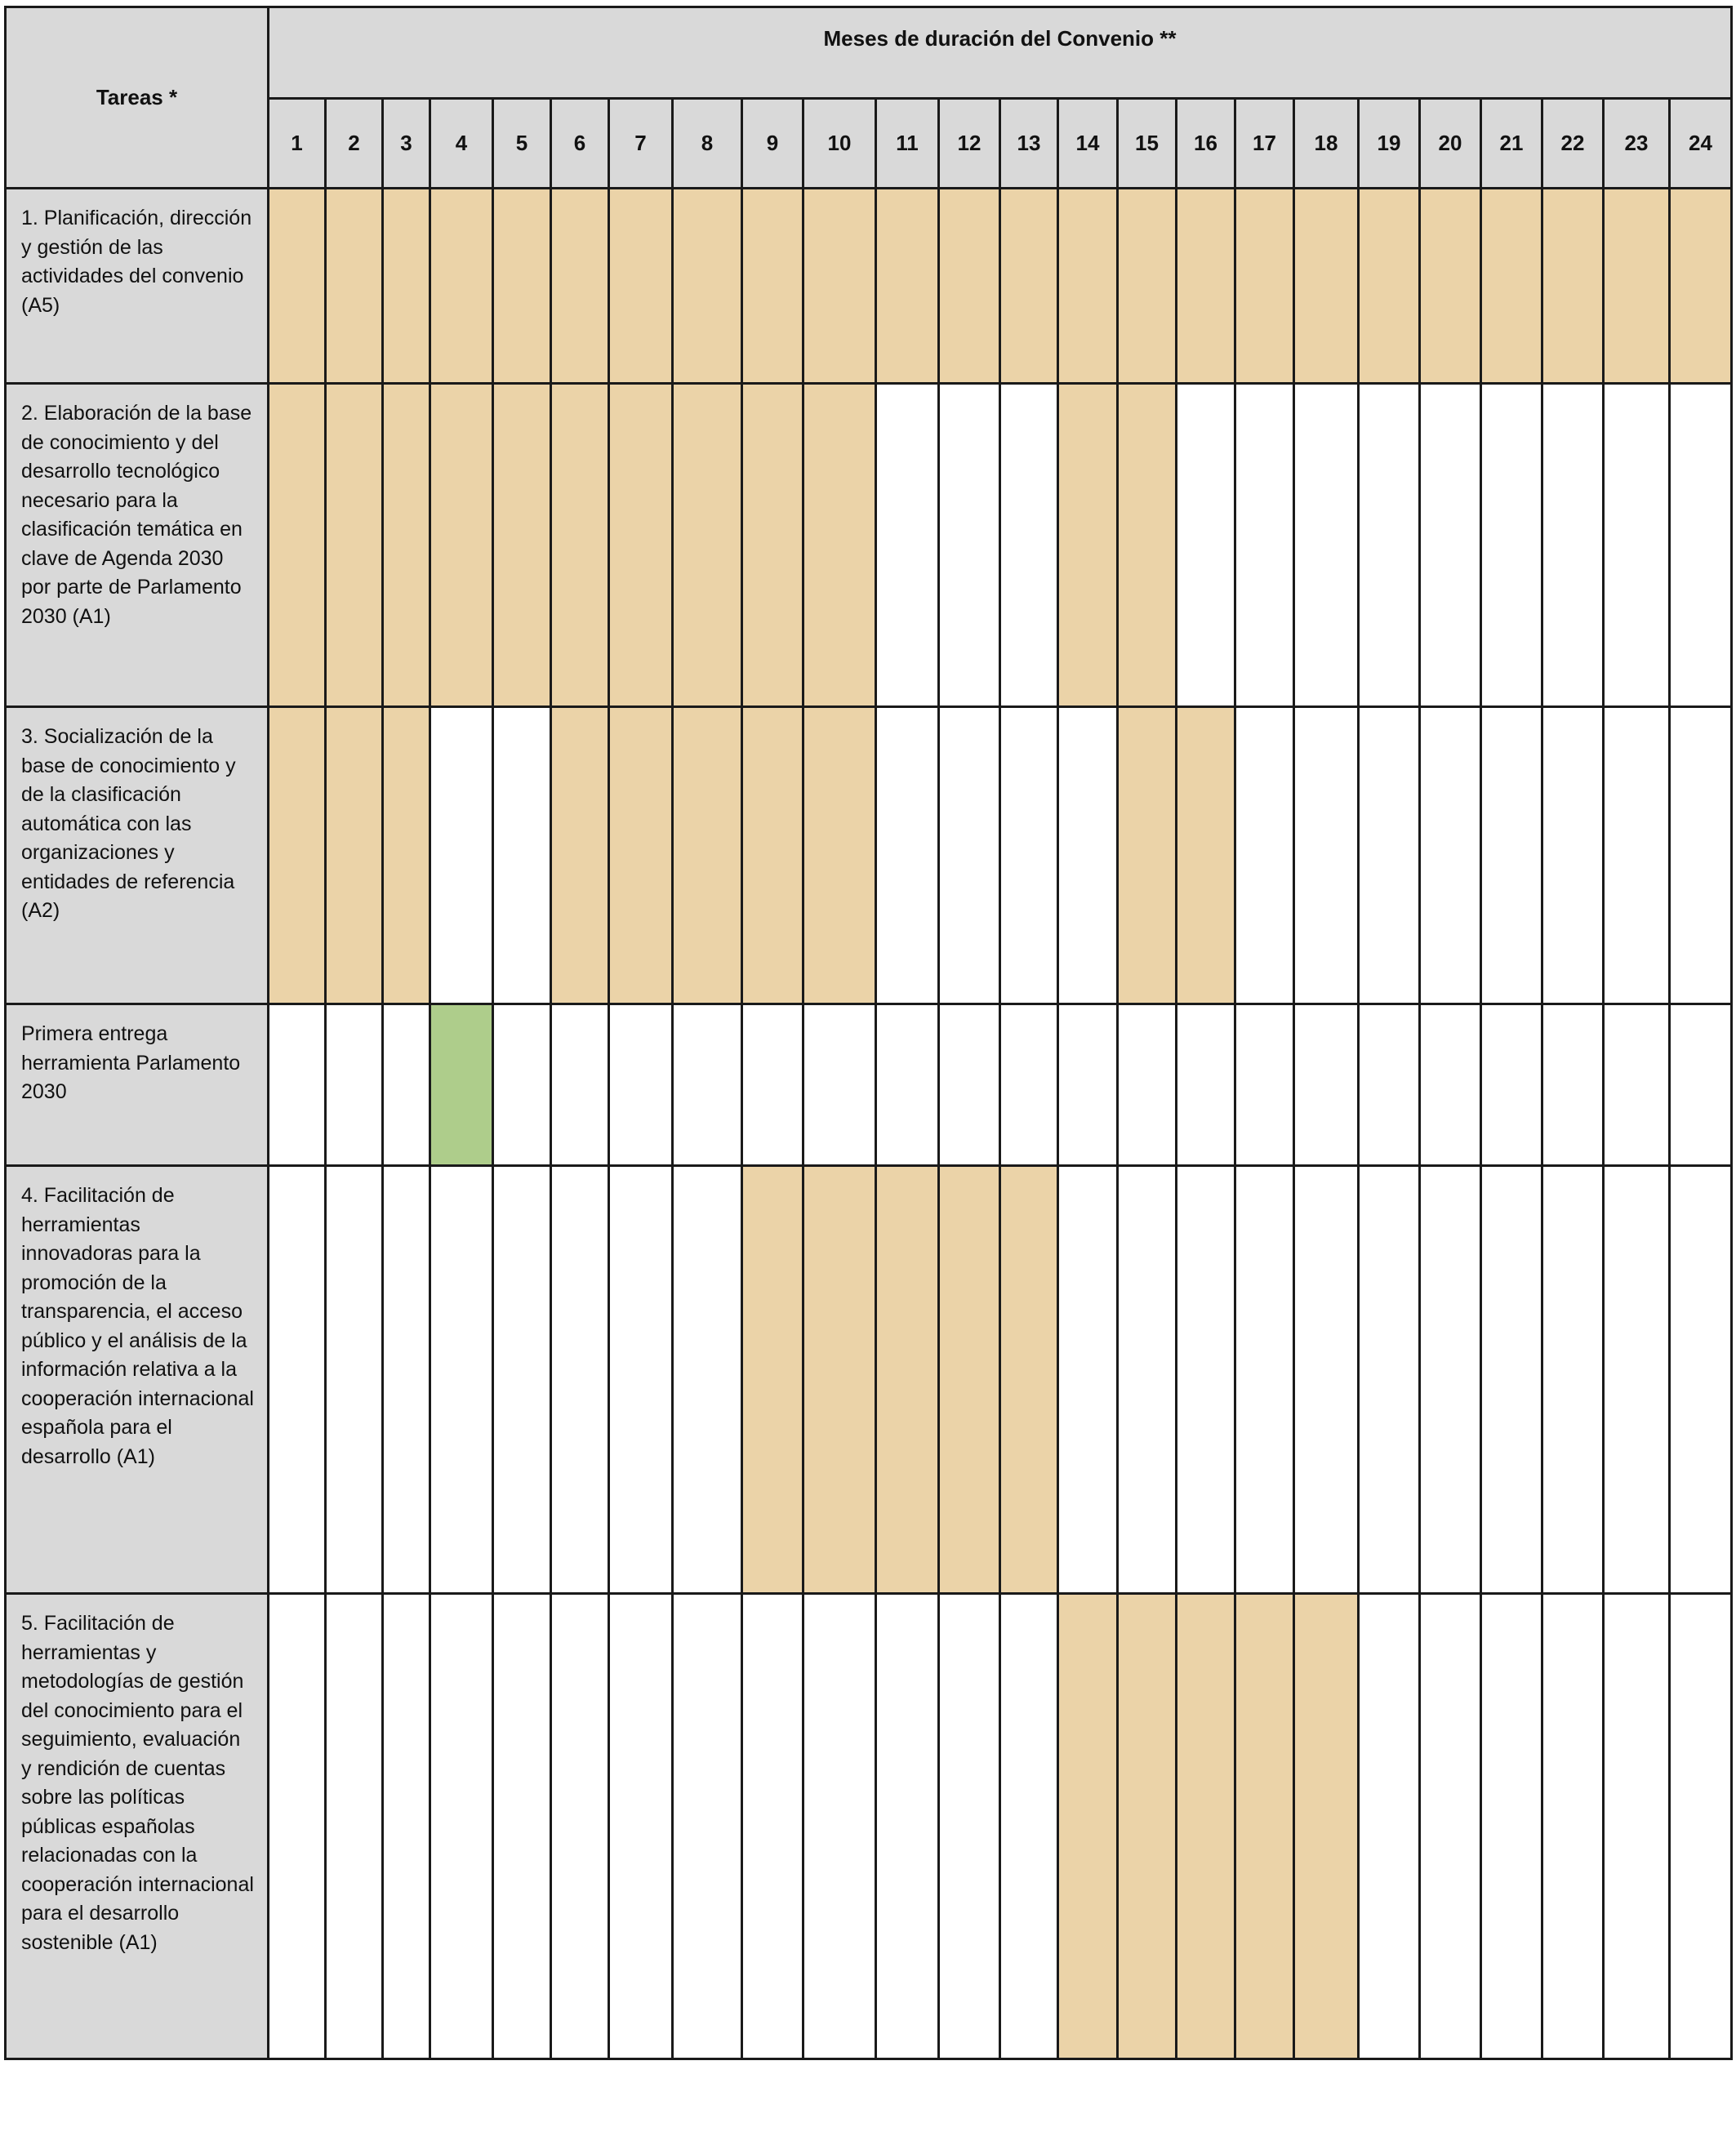 The width and height of the screenshot is (1736, 2132). Describe the element at coordinates (641, 143) in the screenshot. I see `month-header-7: 7` at that location.